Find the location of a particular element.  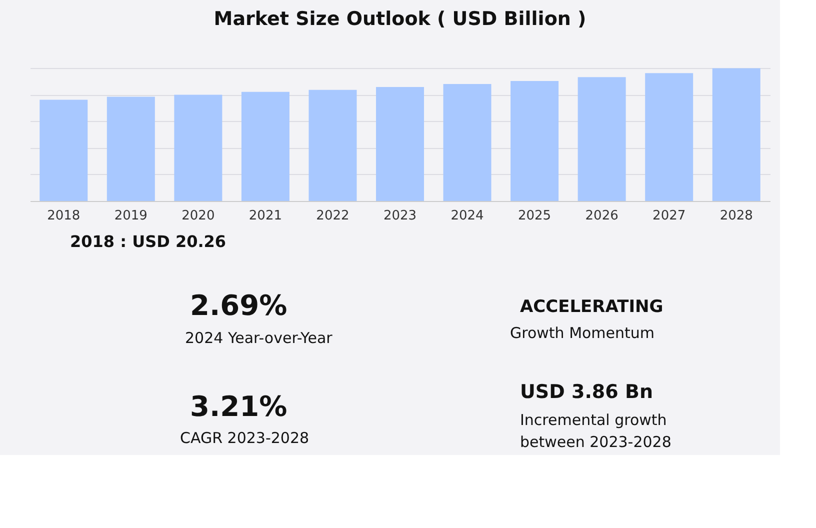

x-tick-label: 2027 is located at coordinates (669, 216).